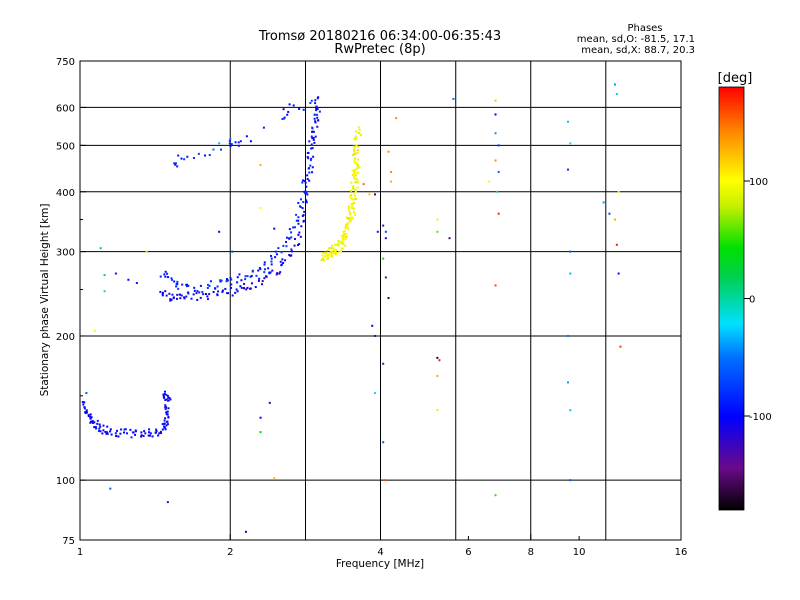 The width and height of the screenshot is (800, 600). Describe the element at coordinates (644, 28) in the screenshot. I see `phase-stats-header: Phases` at that location.